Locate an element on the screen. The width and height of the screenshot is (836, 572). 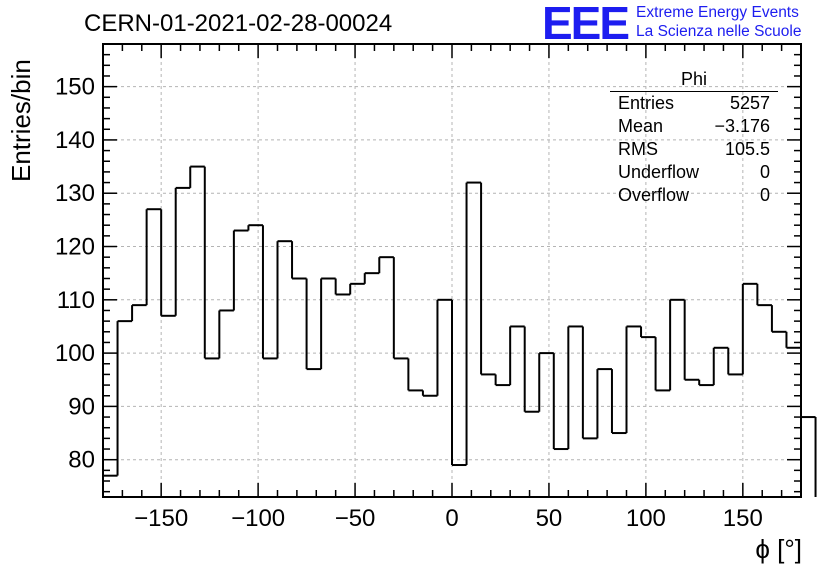
x-tick-label: 150 is located at coordinates (743, 518).